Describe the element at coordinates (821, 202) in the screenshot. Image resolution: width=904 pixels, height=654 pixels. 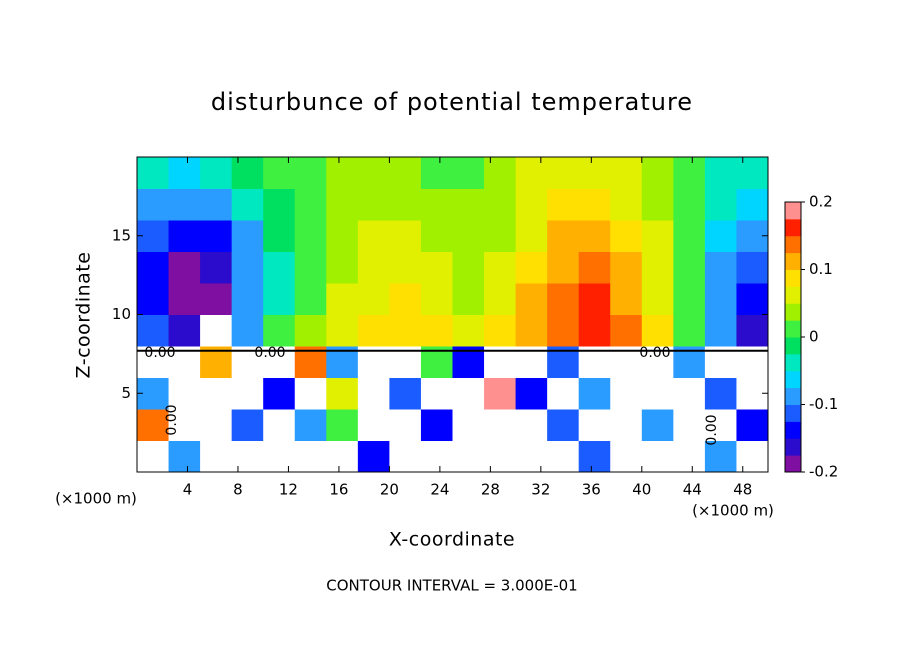
I see `colorbar-tick-label: 0.2` at that location.